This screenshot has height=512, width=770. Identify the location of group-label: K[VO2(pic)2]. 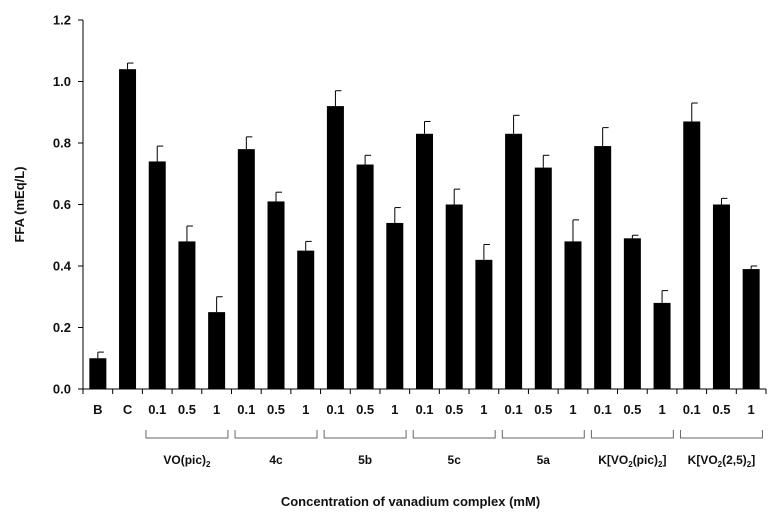
(632, 461).